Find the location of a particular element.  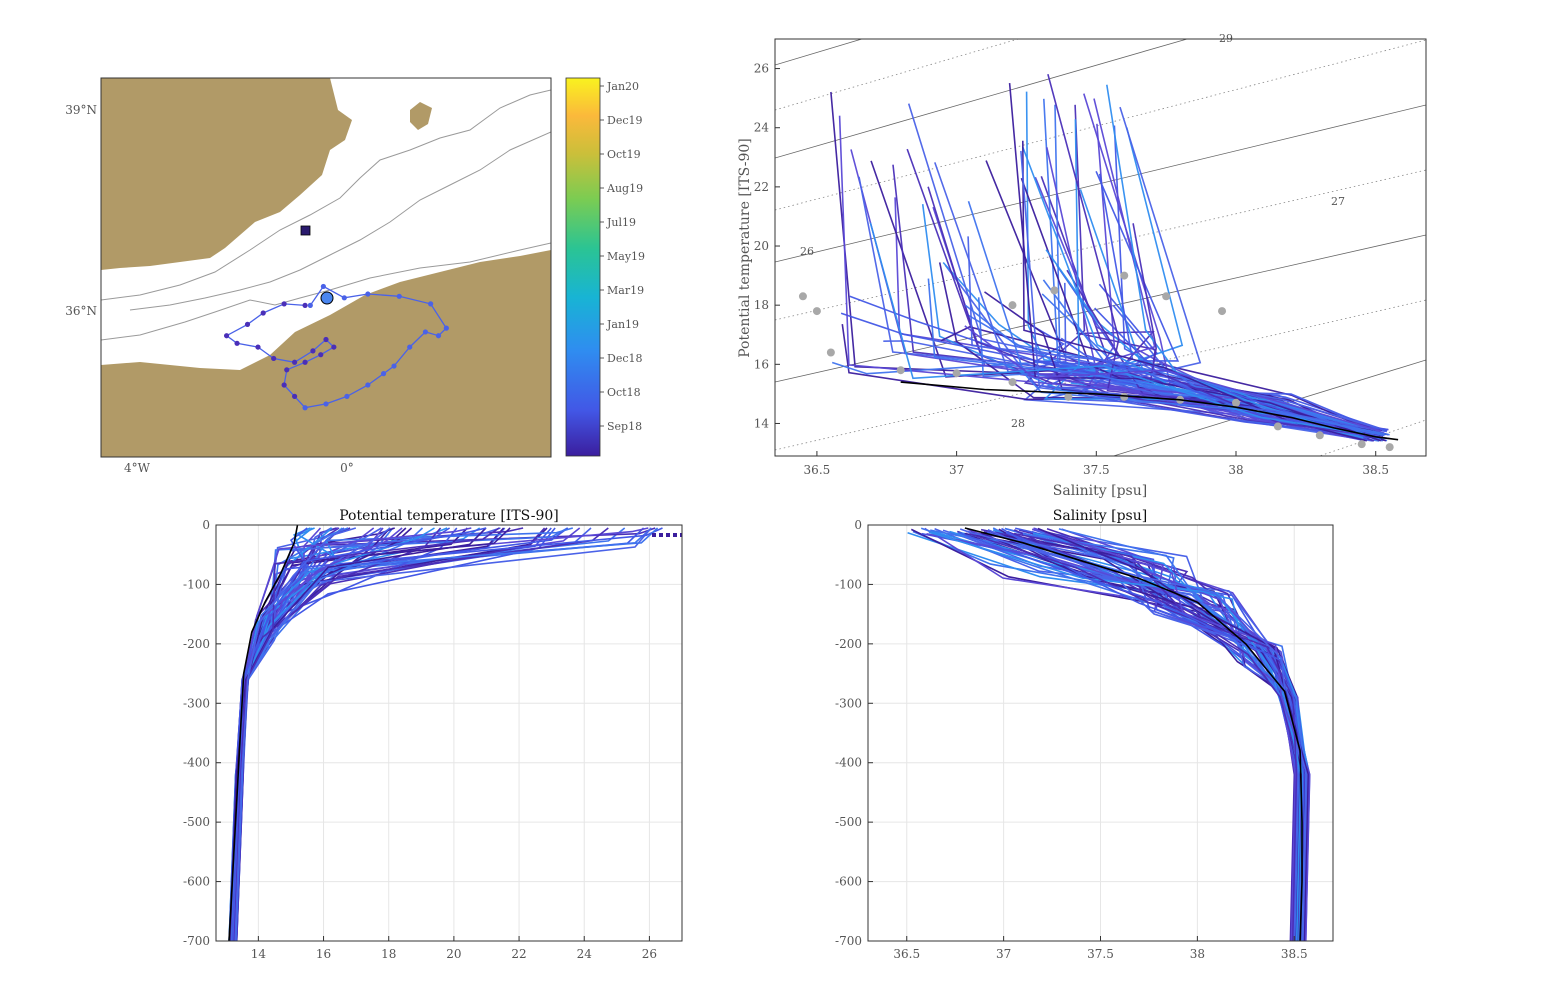

temp-frame is located at coordinates (449, 733).